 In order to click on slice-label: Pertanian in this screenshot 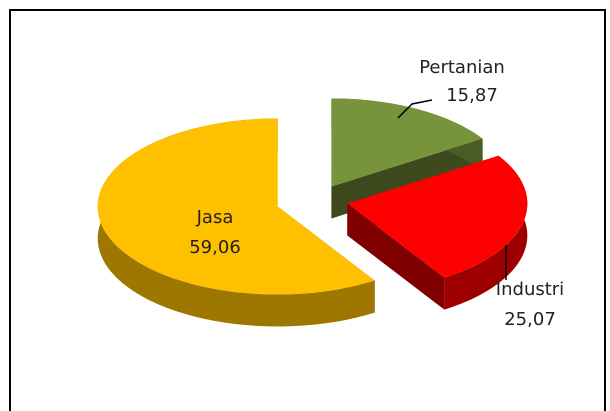, I will do `click(462, 67)`.